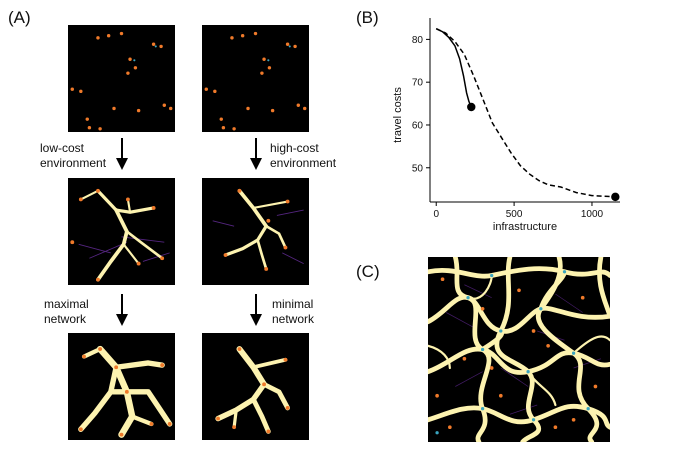  Describe the element at coordinates (525, 113) in the screenshot. I see `series-line-dashed` at that location.